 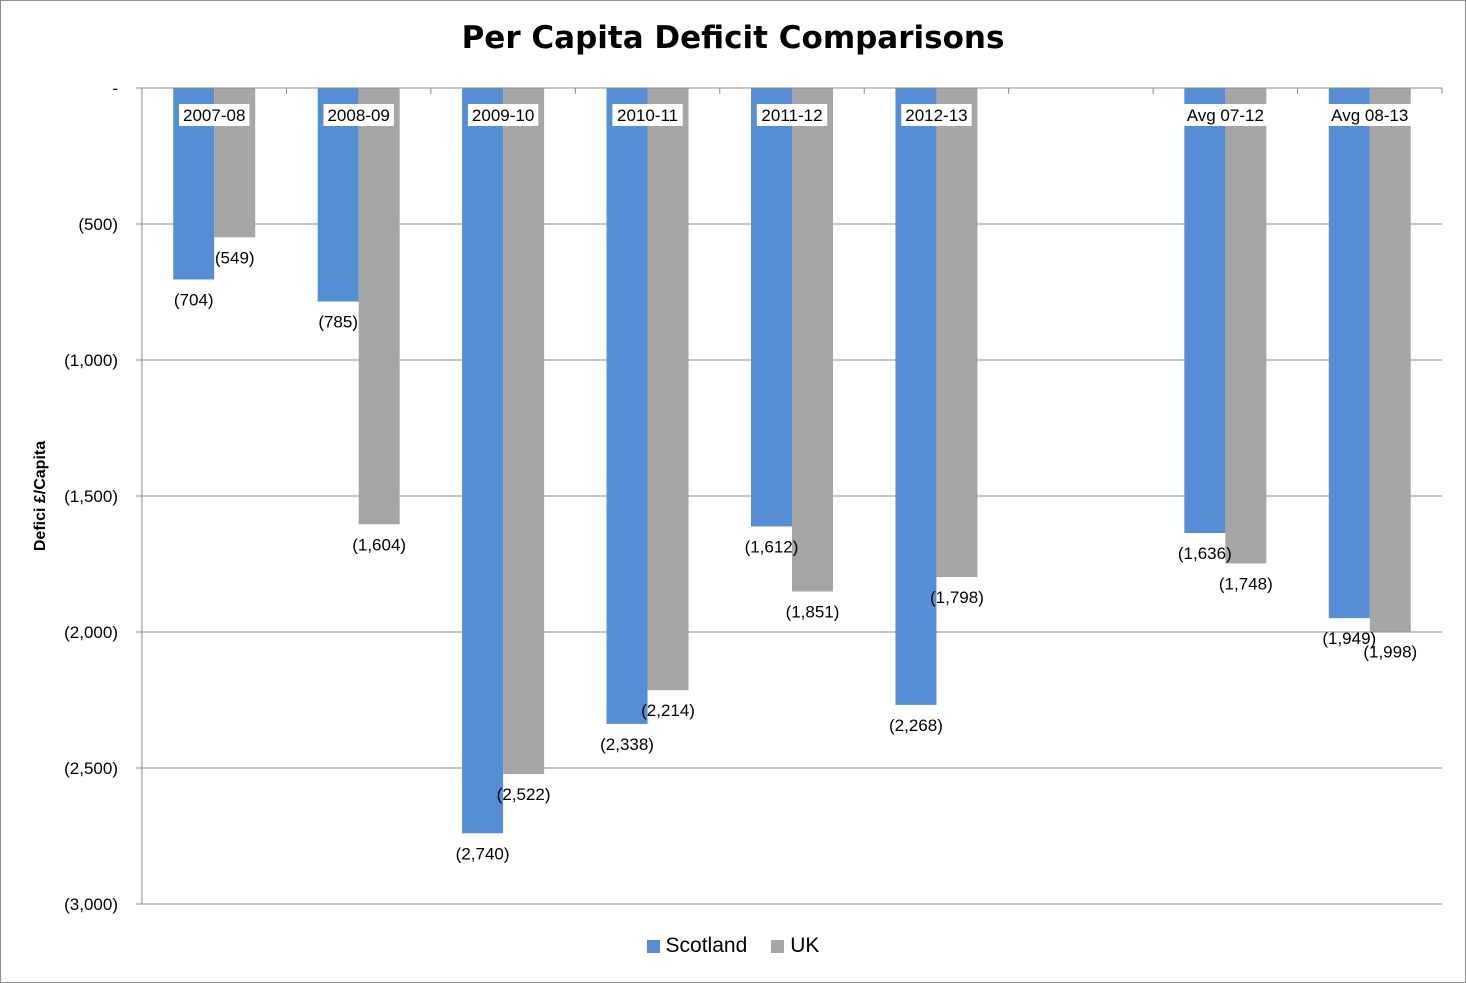 I want to click on legend-entry-uk: UK, so click(x=795, y=946).